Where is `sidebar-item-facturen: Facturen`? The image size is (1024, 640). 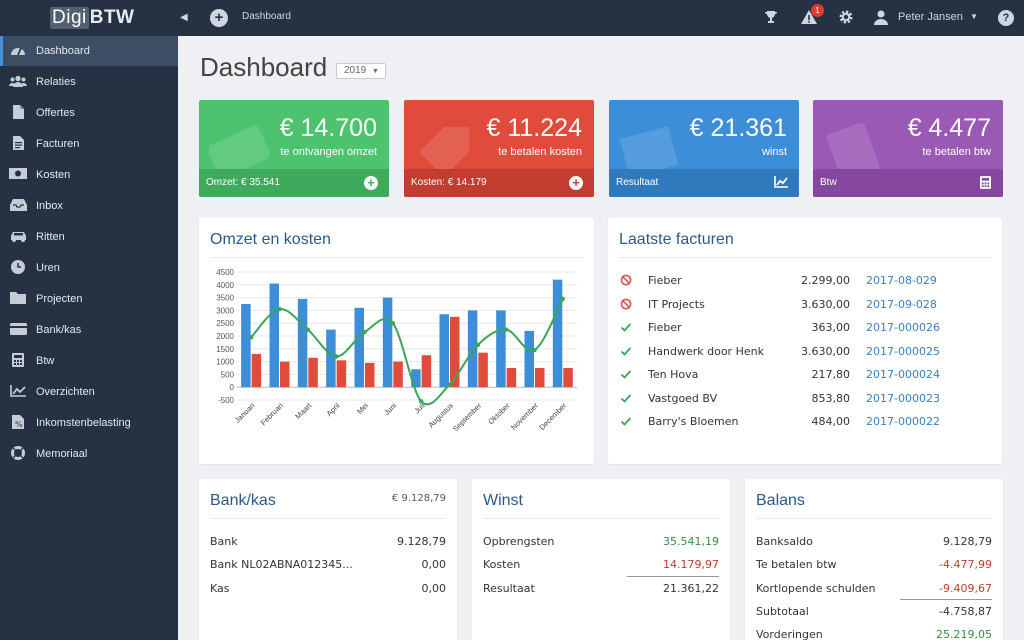 sidebar-item-facturen: Facturen is located at coordinates (89, 144).